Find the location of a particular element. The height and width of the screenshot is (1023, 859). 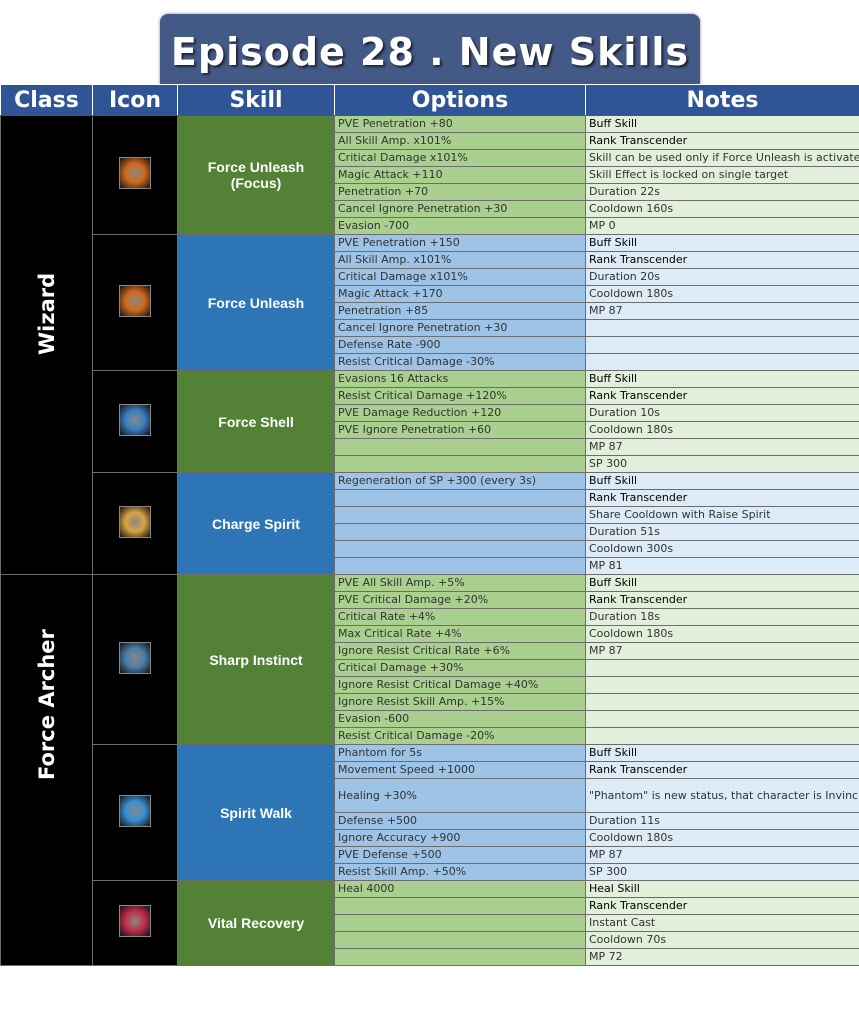

note-cell: Cooldown 70s is located at coordinates (722, 940).